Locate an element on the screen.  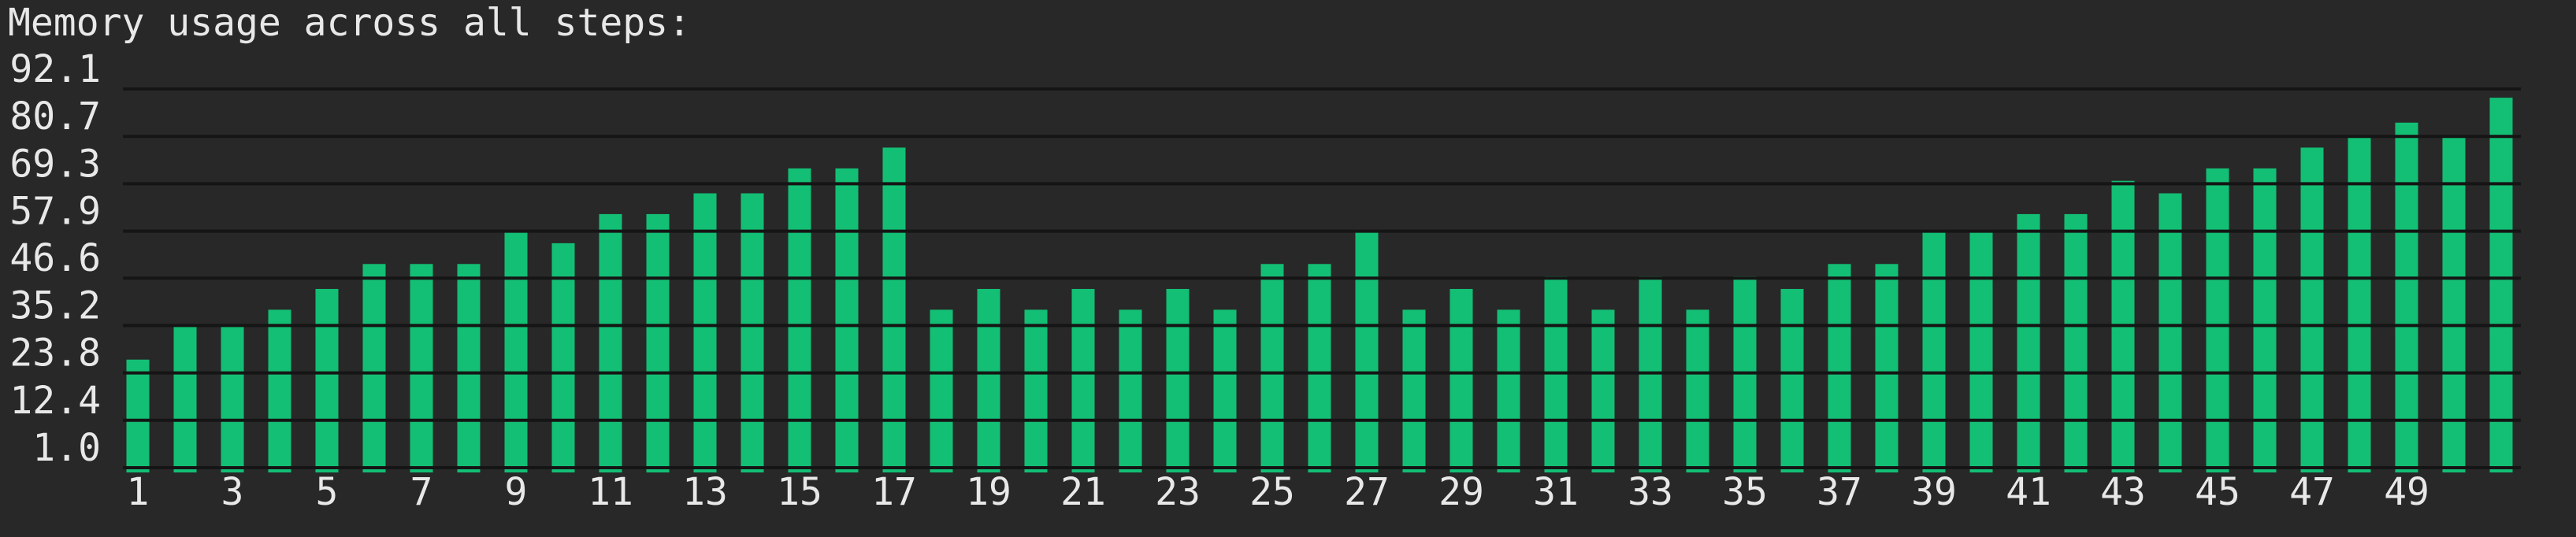
x-tick-label: 3 is located at coordinates (232, 492).